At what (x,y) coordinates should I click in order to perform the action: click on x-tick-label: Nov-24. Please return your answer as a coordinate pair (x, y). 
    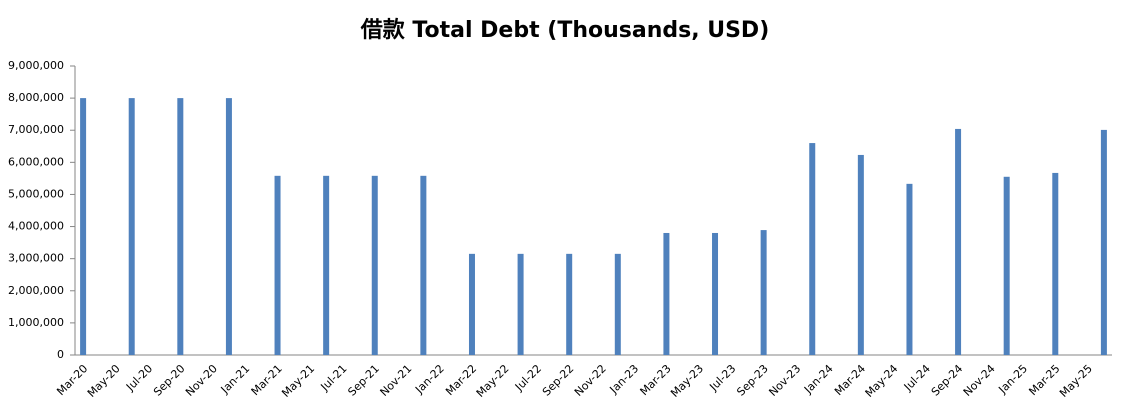
    Looking at the image, I should click on (979, 380).